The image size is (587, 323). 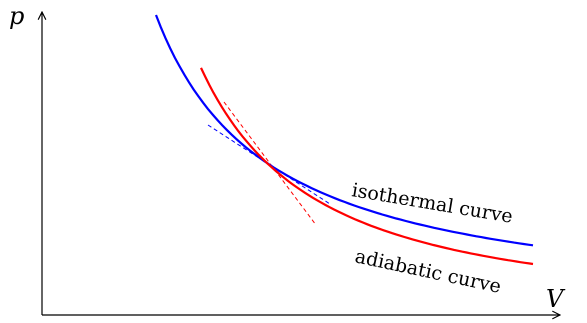 I want to click on y-axis-label: p, so click(x=16, y=16).